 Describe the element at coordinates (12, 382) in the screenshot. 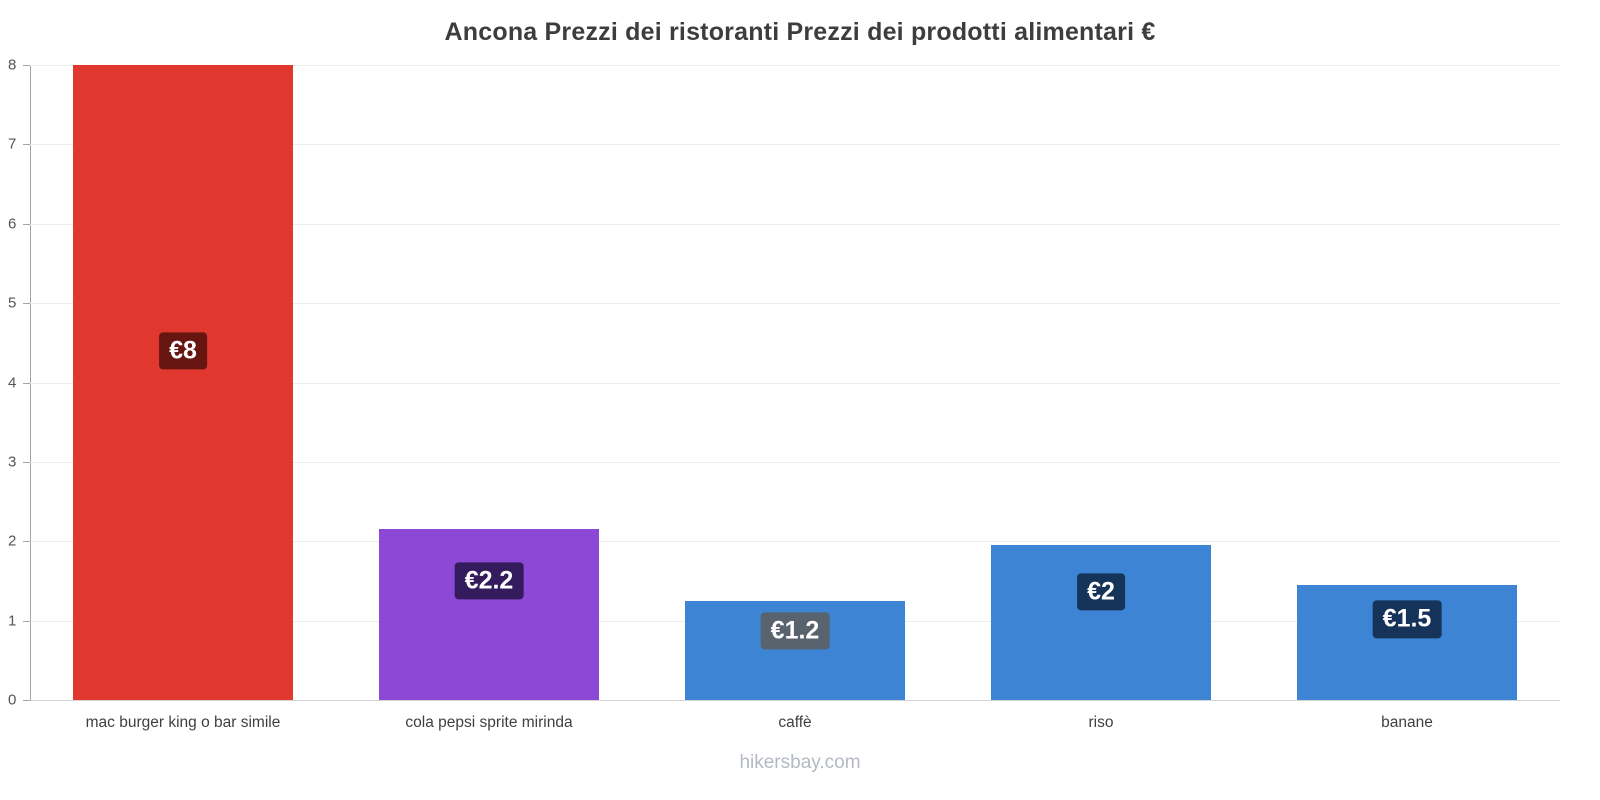

I see `y-axis-label: 4` at that location.